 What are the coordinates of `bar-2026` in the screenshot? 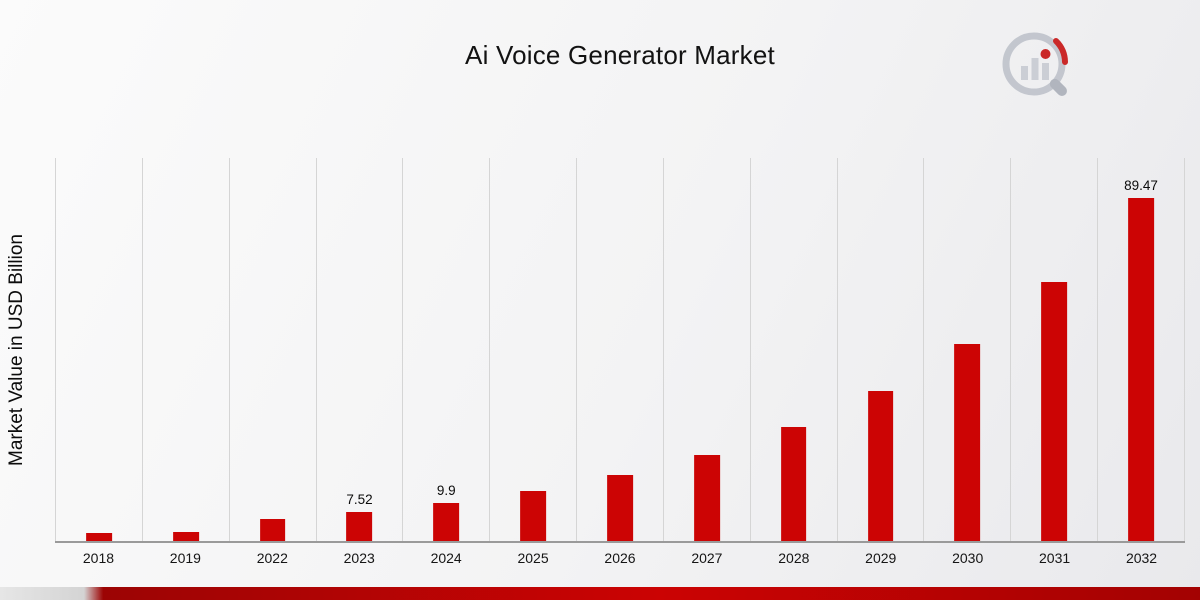 It's located at (620, 508).